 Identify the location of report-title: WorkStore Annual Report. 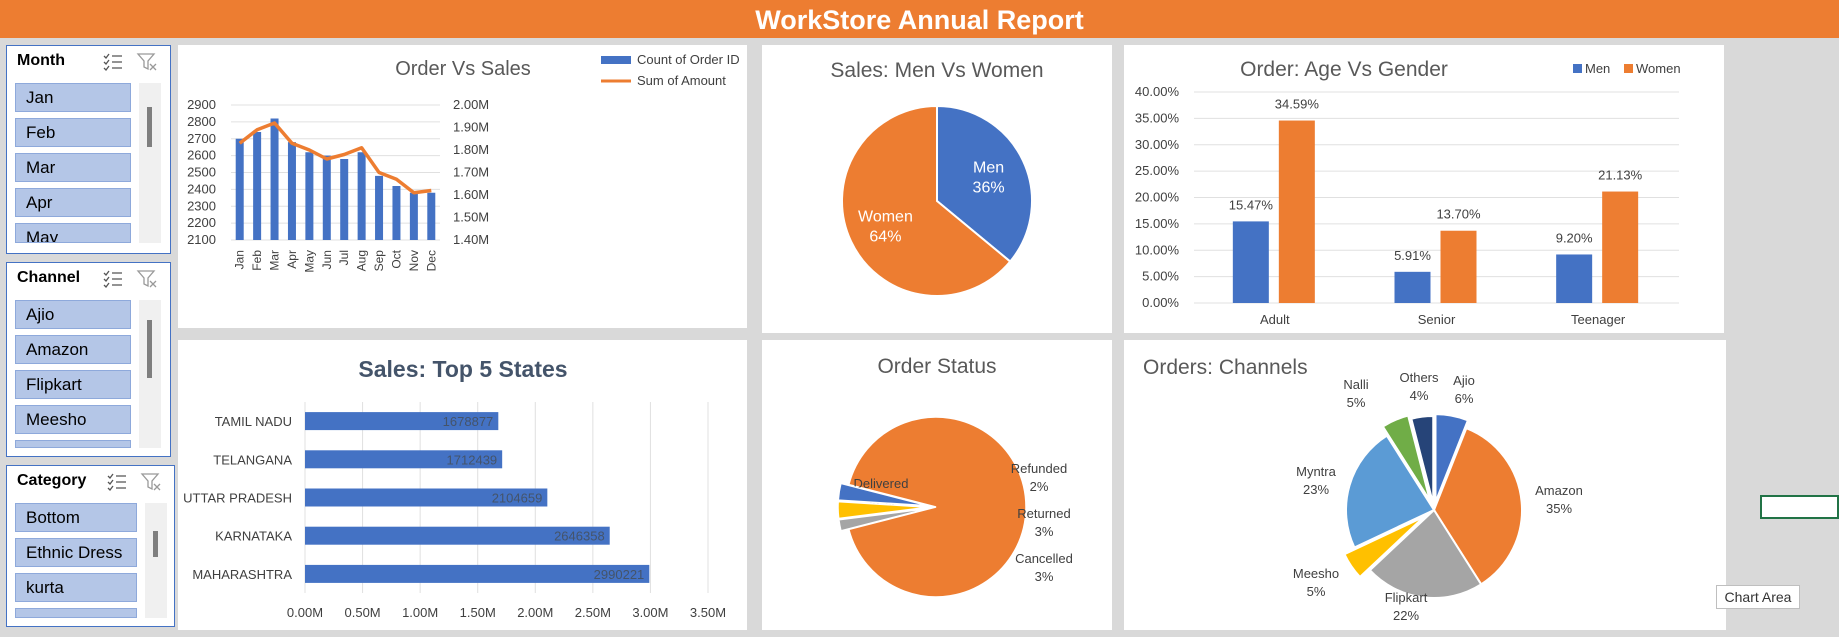
(919, 20).